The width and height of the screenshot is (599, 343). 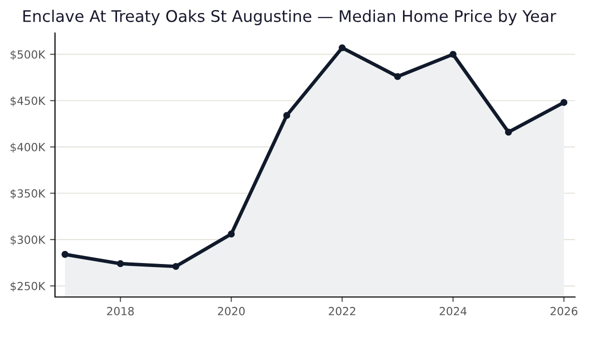 What do you see at coordinates (28, 287) in the screenshot?
I see `y-tick-label: $250K` at bounding box center [28, 287].